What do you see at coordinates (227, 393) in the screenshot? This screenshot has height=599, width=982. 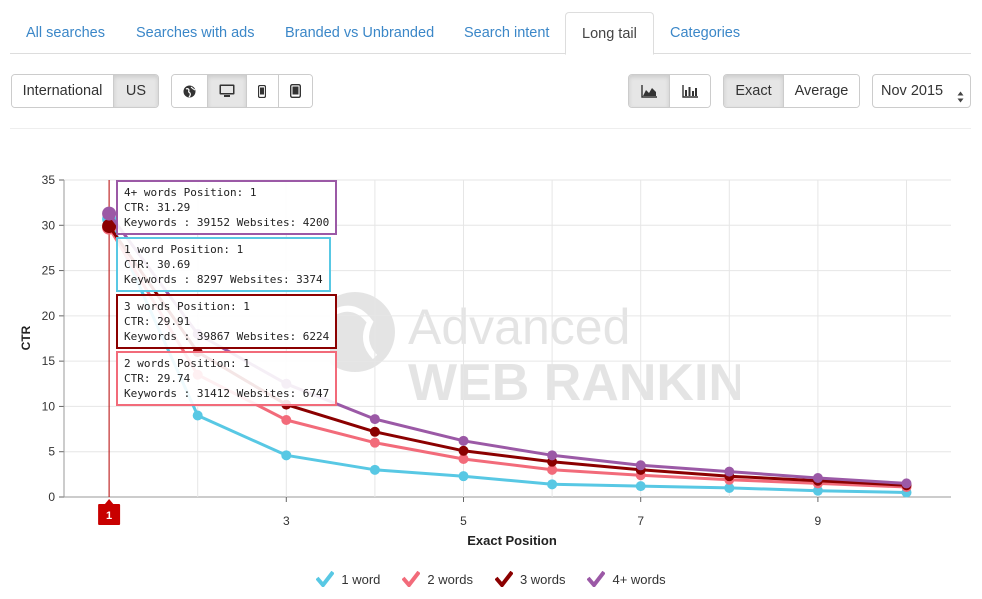 I see `tooltip-line: Keywords : 31412 Websites: 6747` at bounding box center [227, 393].